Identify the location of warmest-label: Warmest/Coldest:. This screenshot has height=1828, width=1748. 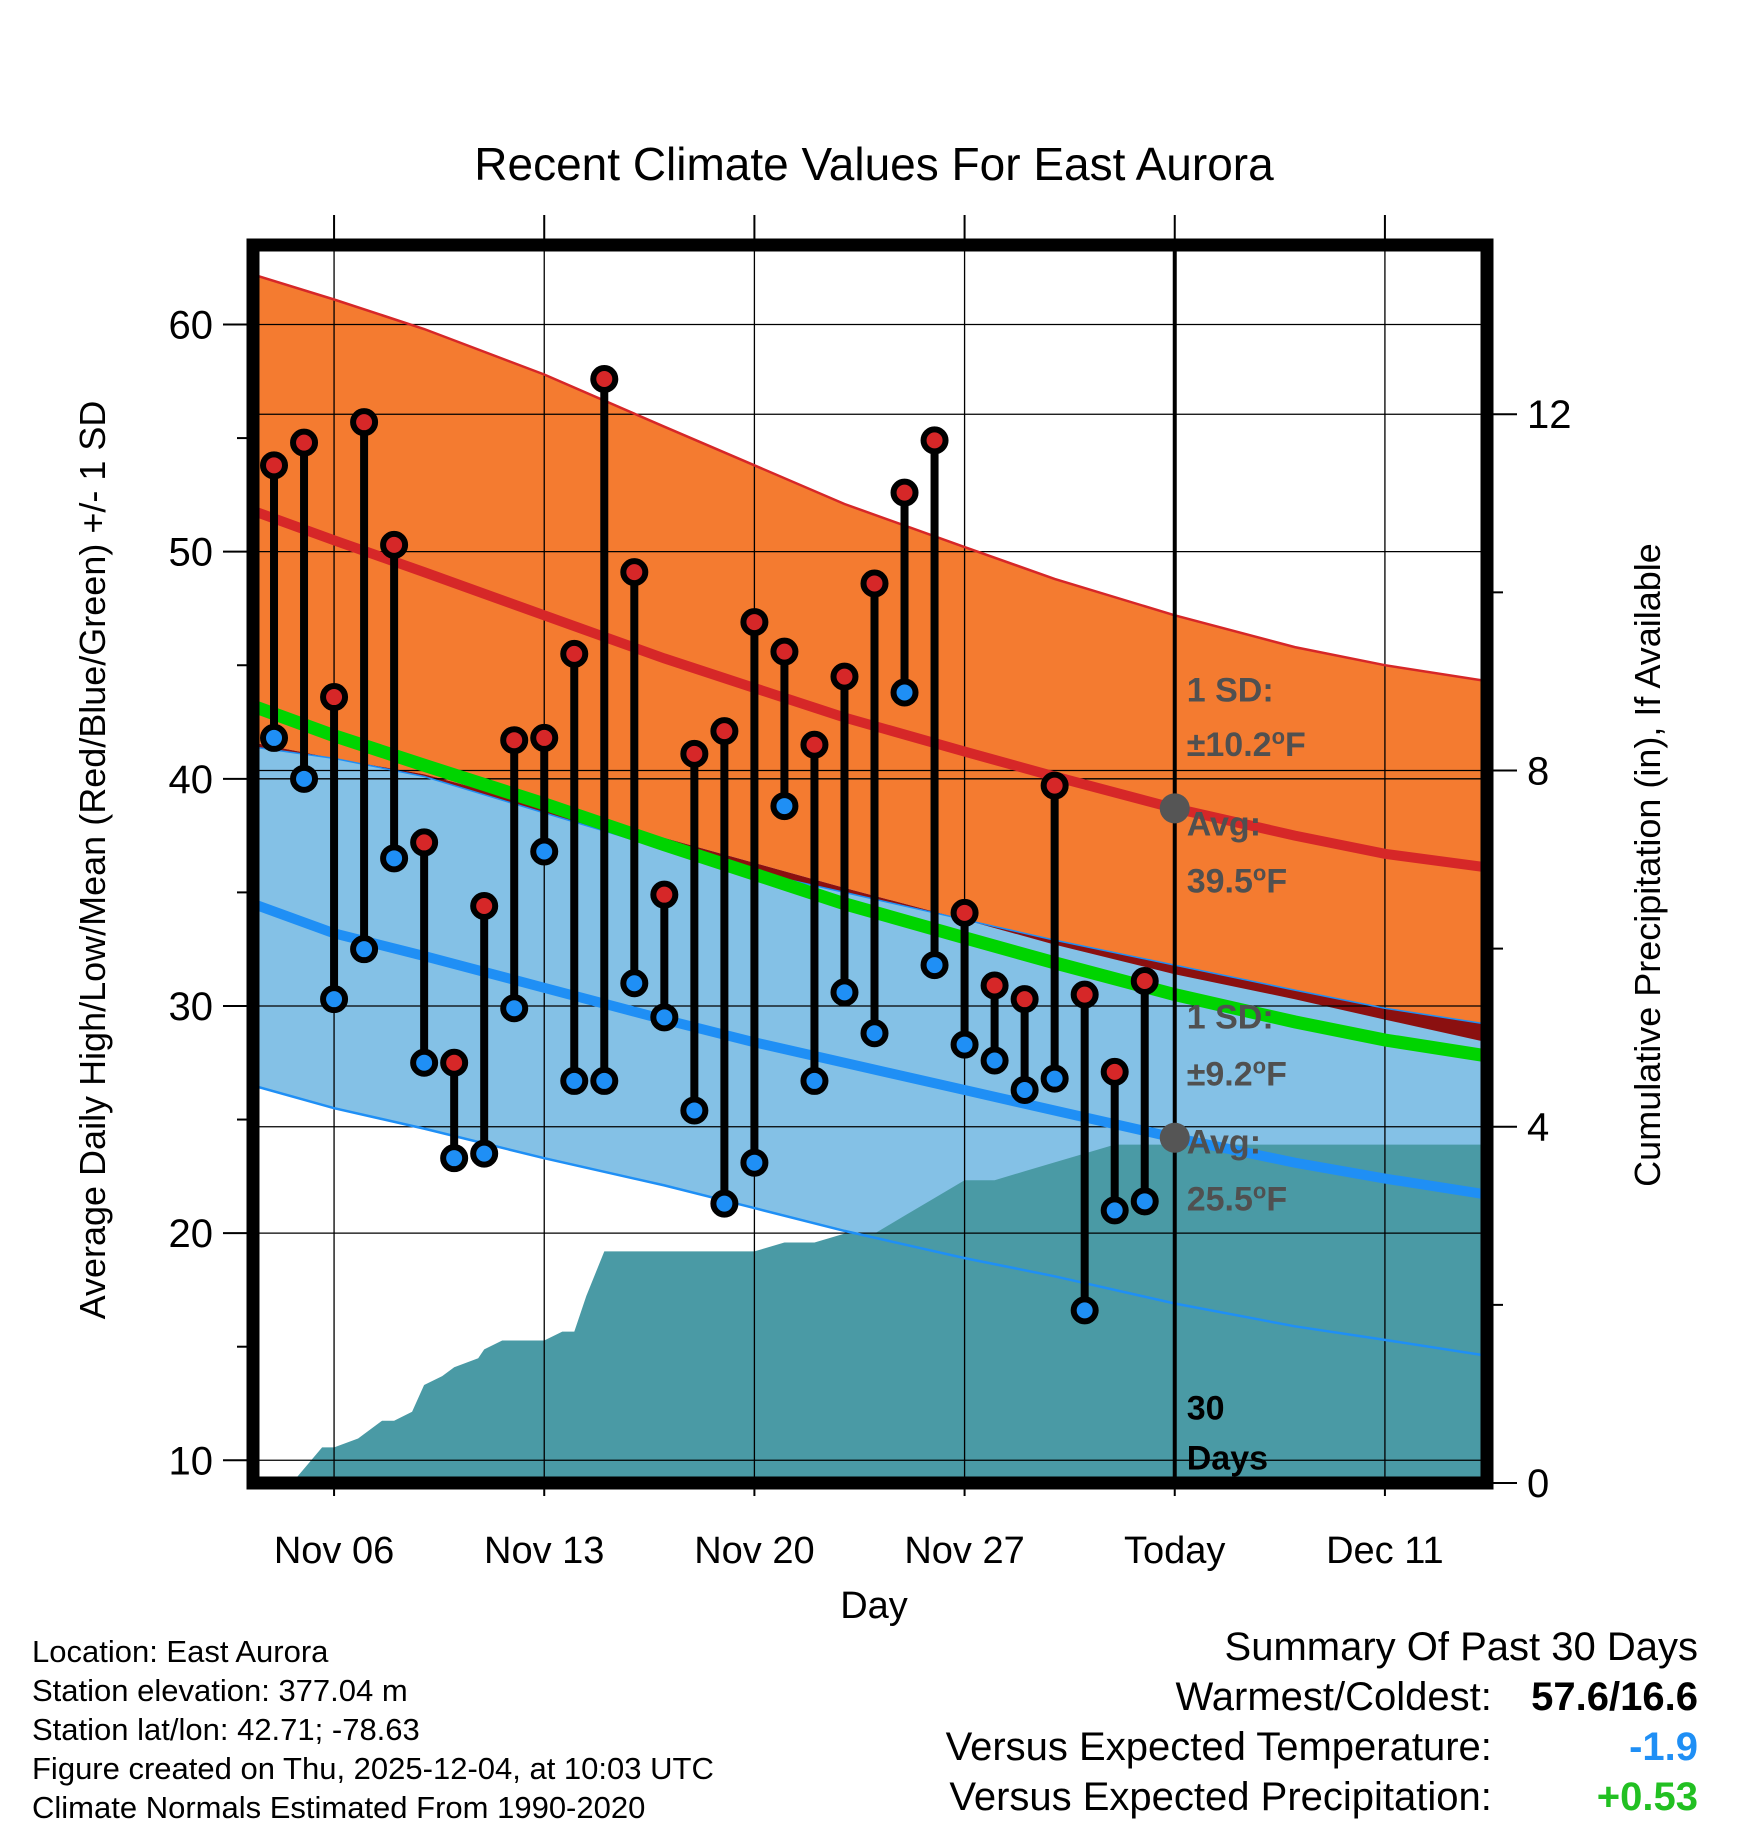
(1333, 1697).